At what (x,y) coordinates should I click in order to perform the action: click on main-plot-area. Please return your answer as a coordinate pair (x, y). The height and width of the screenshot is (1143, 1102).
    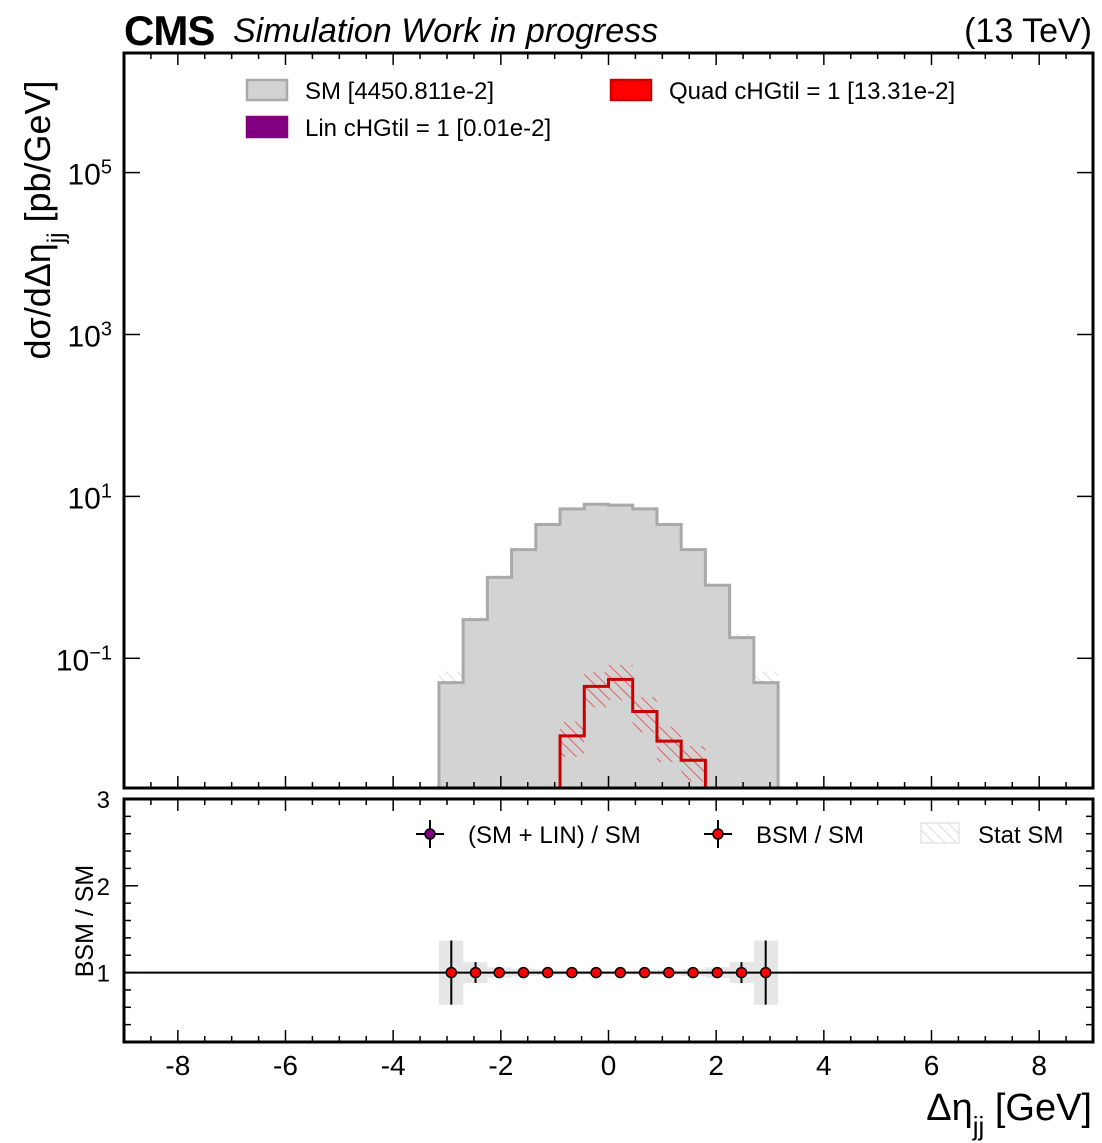
    Looking at the image, I should click on (608, 645).